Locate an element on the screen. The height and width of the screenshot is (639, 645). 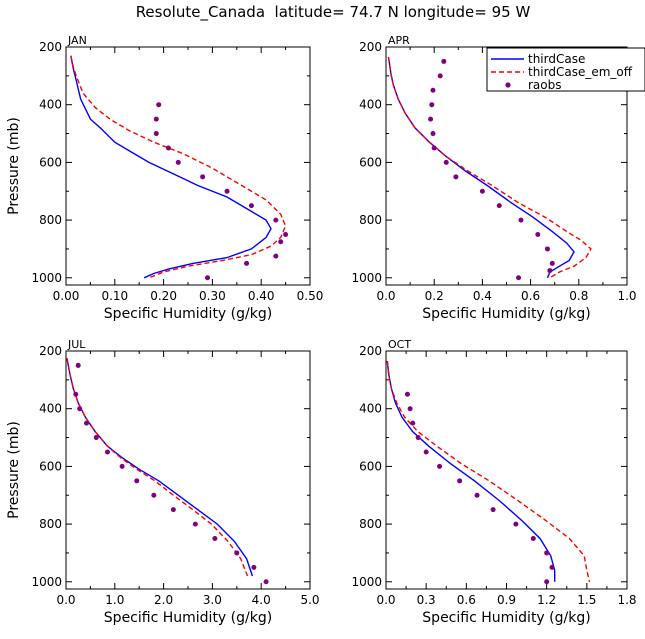
panel-jan-ytick-label: 200 is located at coordinates (50, 47).